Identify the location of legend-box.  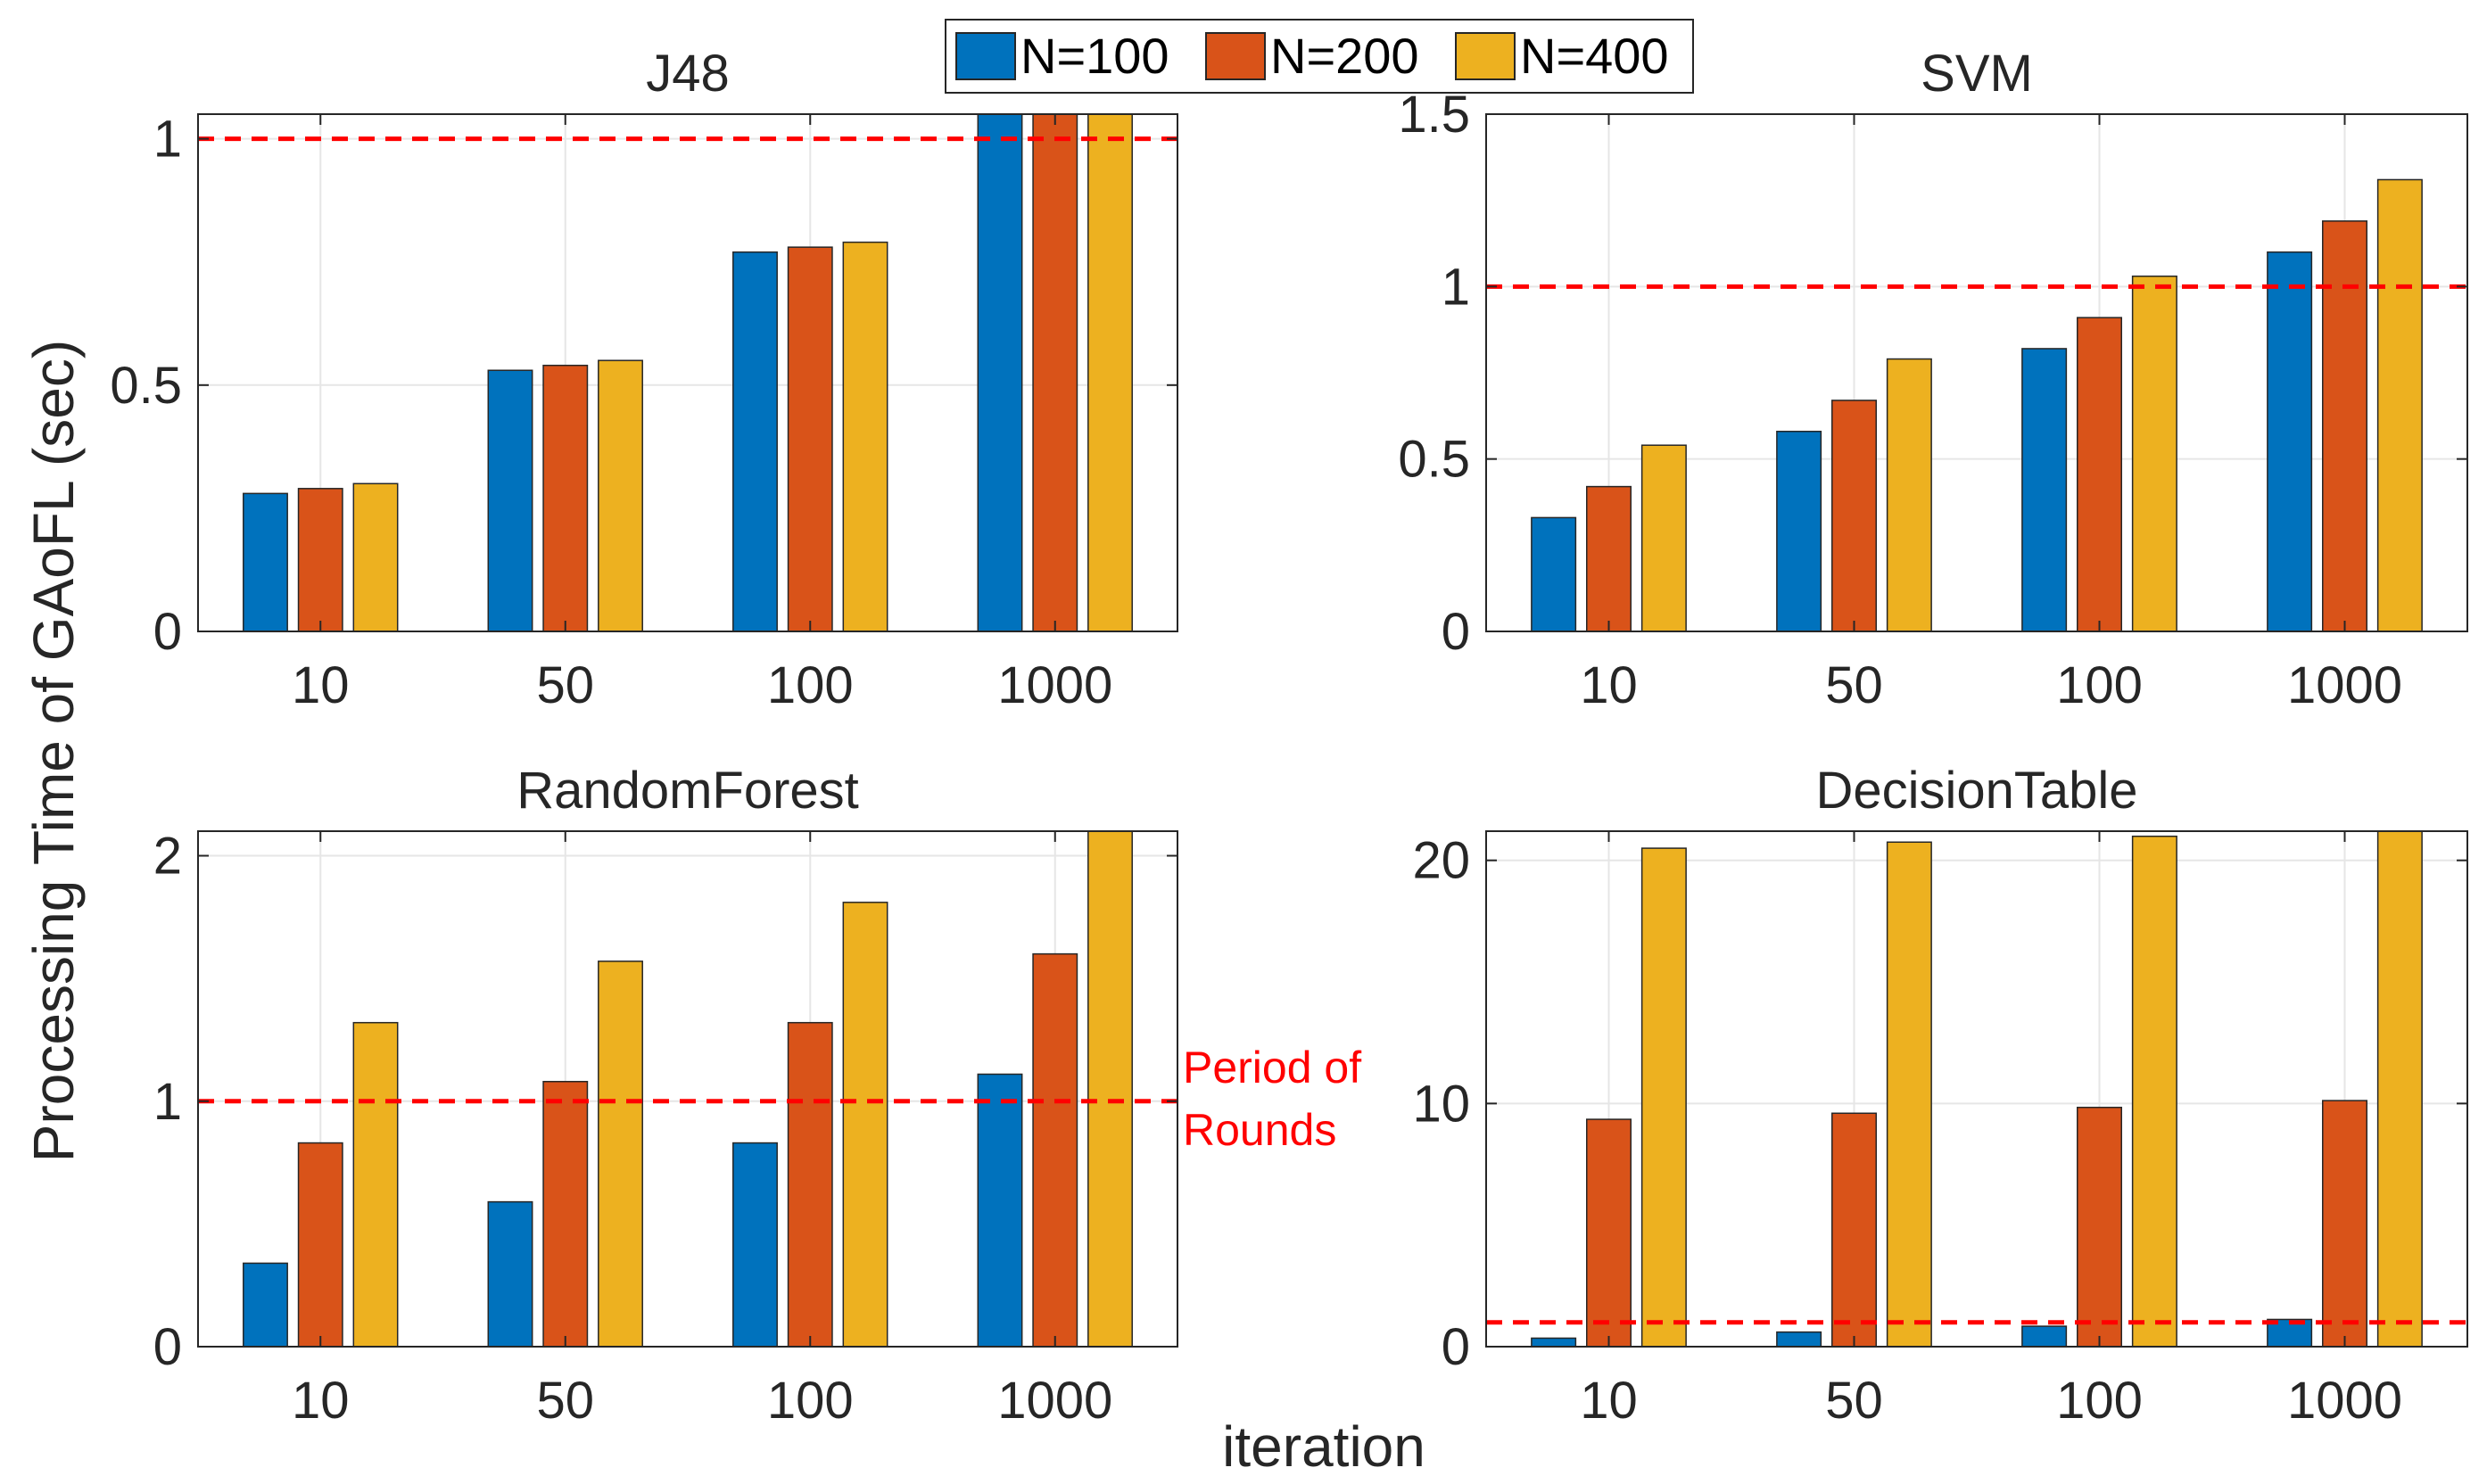
(1320, 56).